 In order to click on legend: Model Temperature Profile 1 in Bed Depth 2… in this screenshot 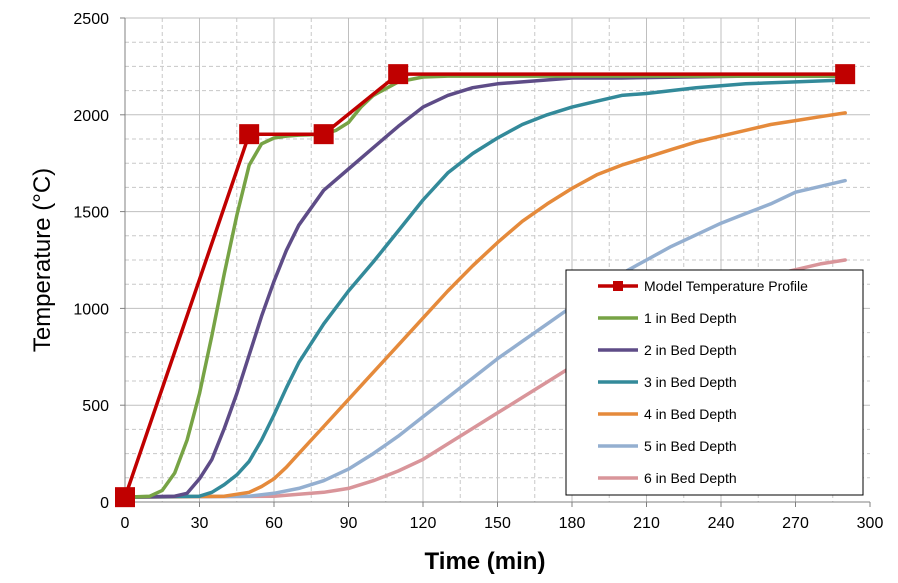, I will do `click(714, 382)`.